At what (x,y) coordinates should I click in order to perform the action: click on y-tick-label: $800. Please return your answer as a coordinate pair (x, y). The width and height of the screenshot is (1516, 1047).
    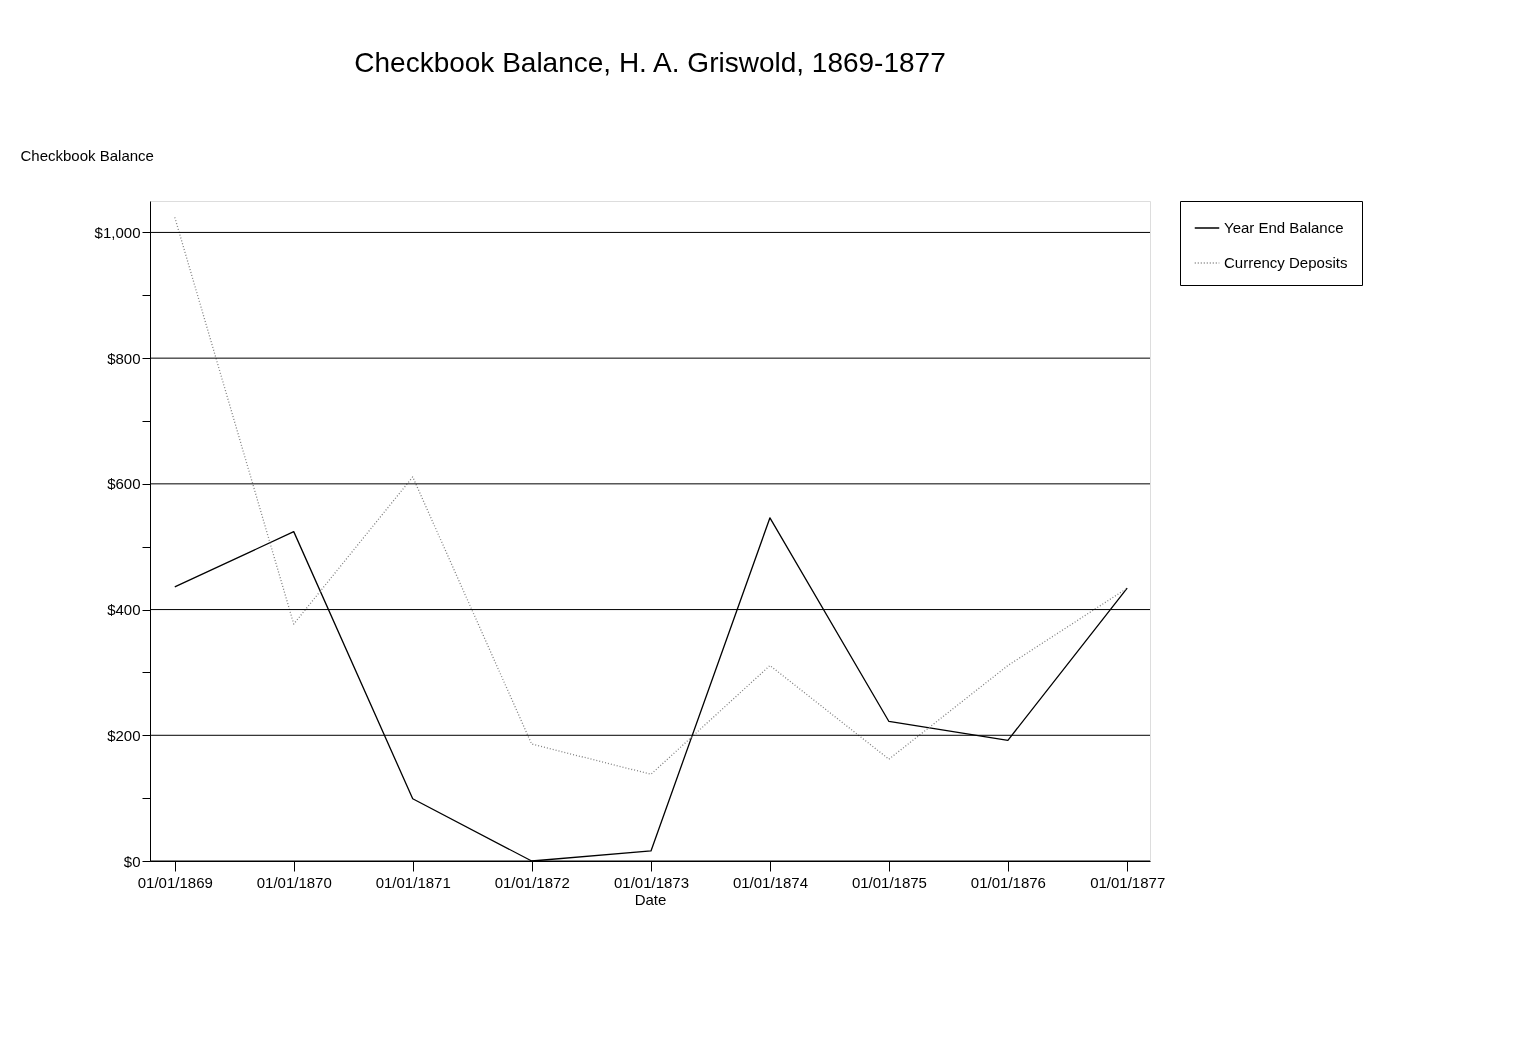
    Looking at the image, I should click on (124, 358).